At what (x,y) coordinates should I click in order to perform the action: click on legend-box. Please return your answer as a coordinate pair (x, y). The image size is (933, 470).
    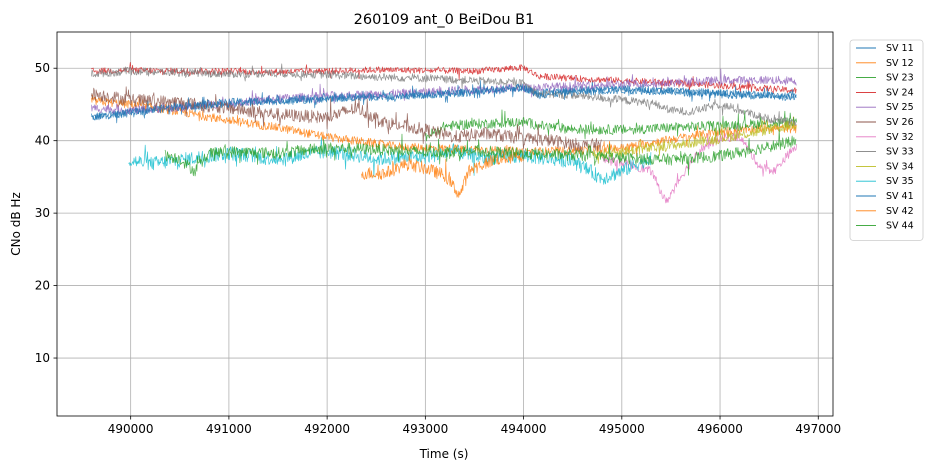
    Looking at the image, I should click on (886, 140).